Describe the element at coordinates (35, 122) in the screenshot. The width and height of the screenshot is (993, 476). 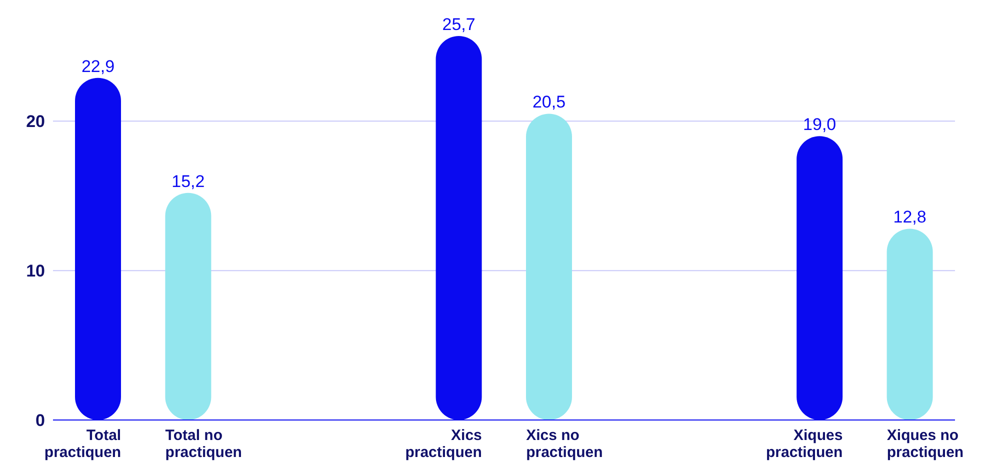
I see `y-tick-label: 20` at that location.